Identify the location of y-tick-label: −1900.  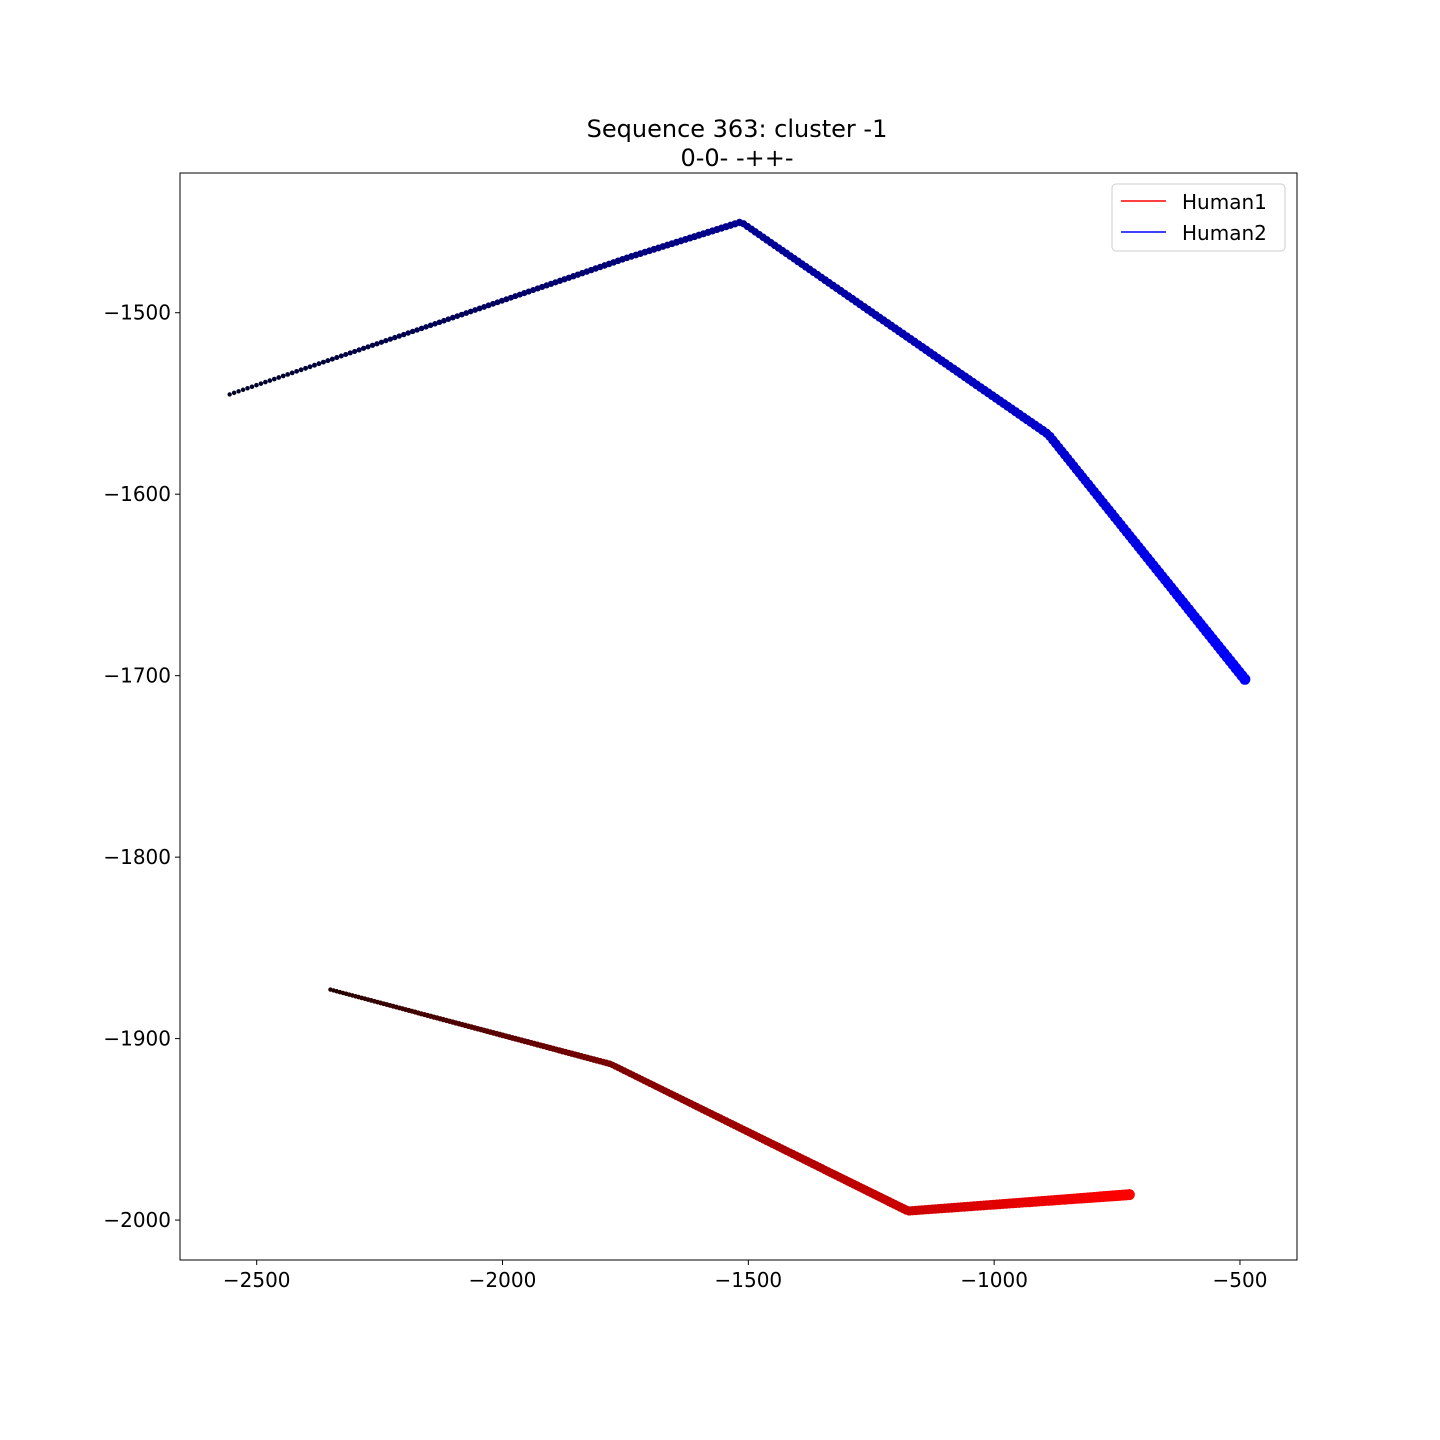
(137, 1039).